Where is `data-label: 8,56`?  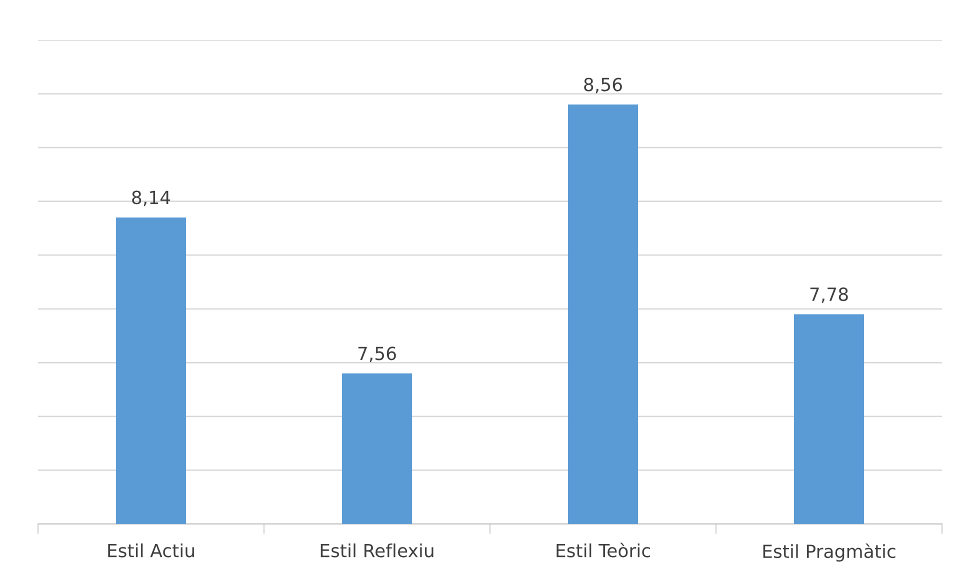 data-label: 8,56 is located at coordinates (603, 86).